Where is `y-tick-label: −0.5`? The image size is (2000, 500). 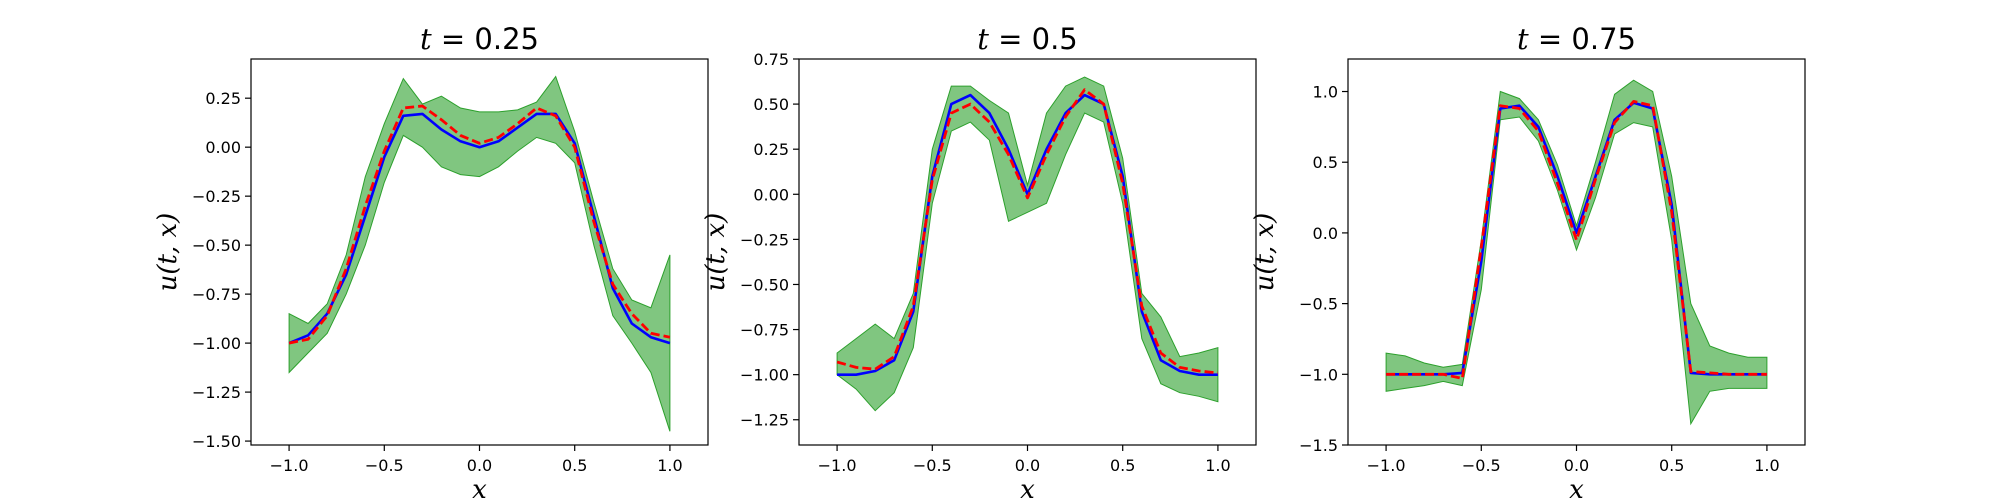
y-tick-label: −0.5 is located at coordinates (1318, 304).